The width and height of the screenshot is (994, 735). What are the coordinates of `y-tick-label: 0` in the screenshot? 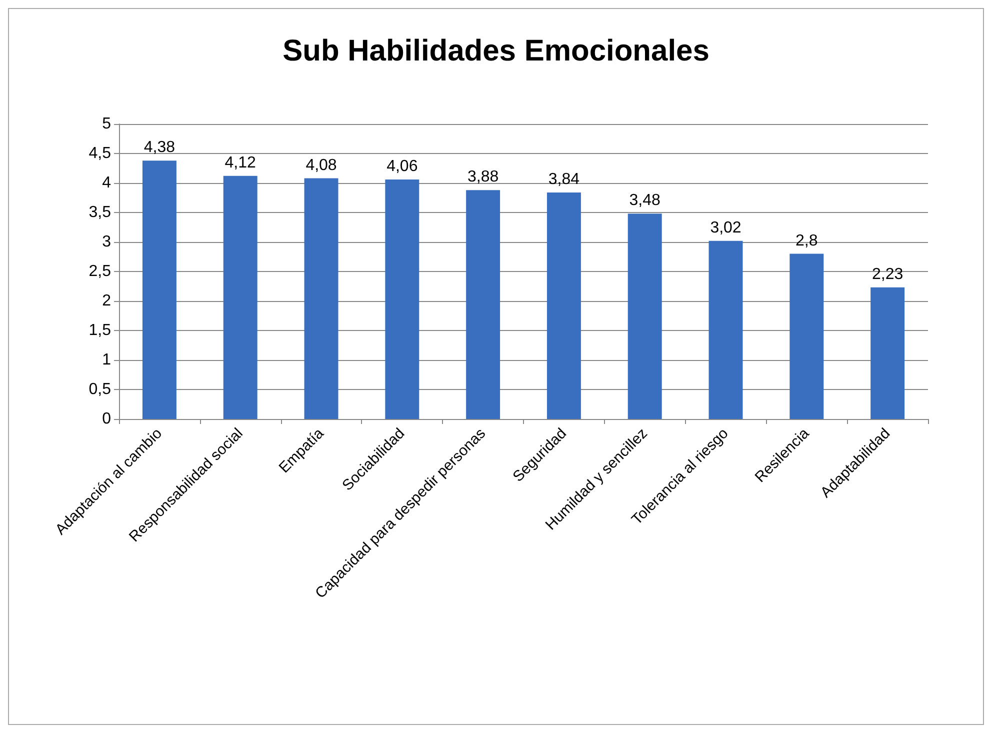 It's located at (107, 419).